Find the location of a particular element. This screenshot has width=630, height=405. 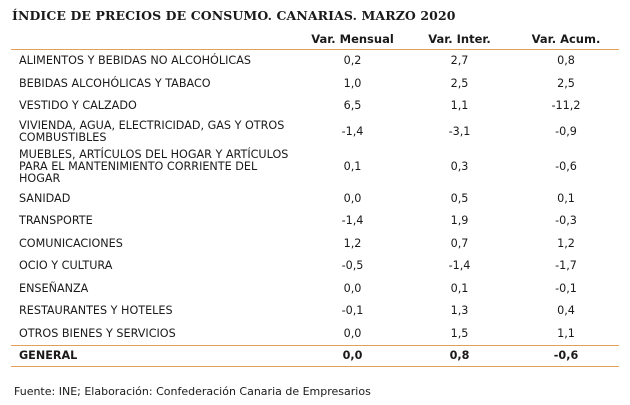

cell-var-acum: 0,4 is located at coordinates (566, 311).